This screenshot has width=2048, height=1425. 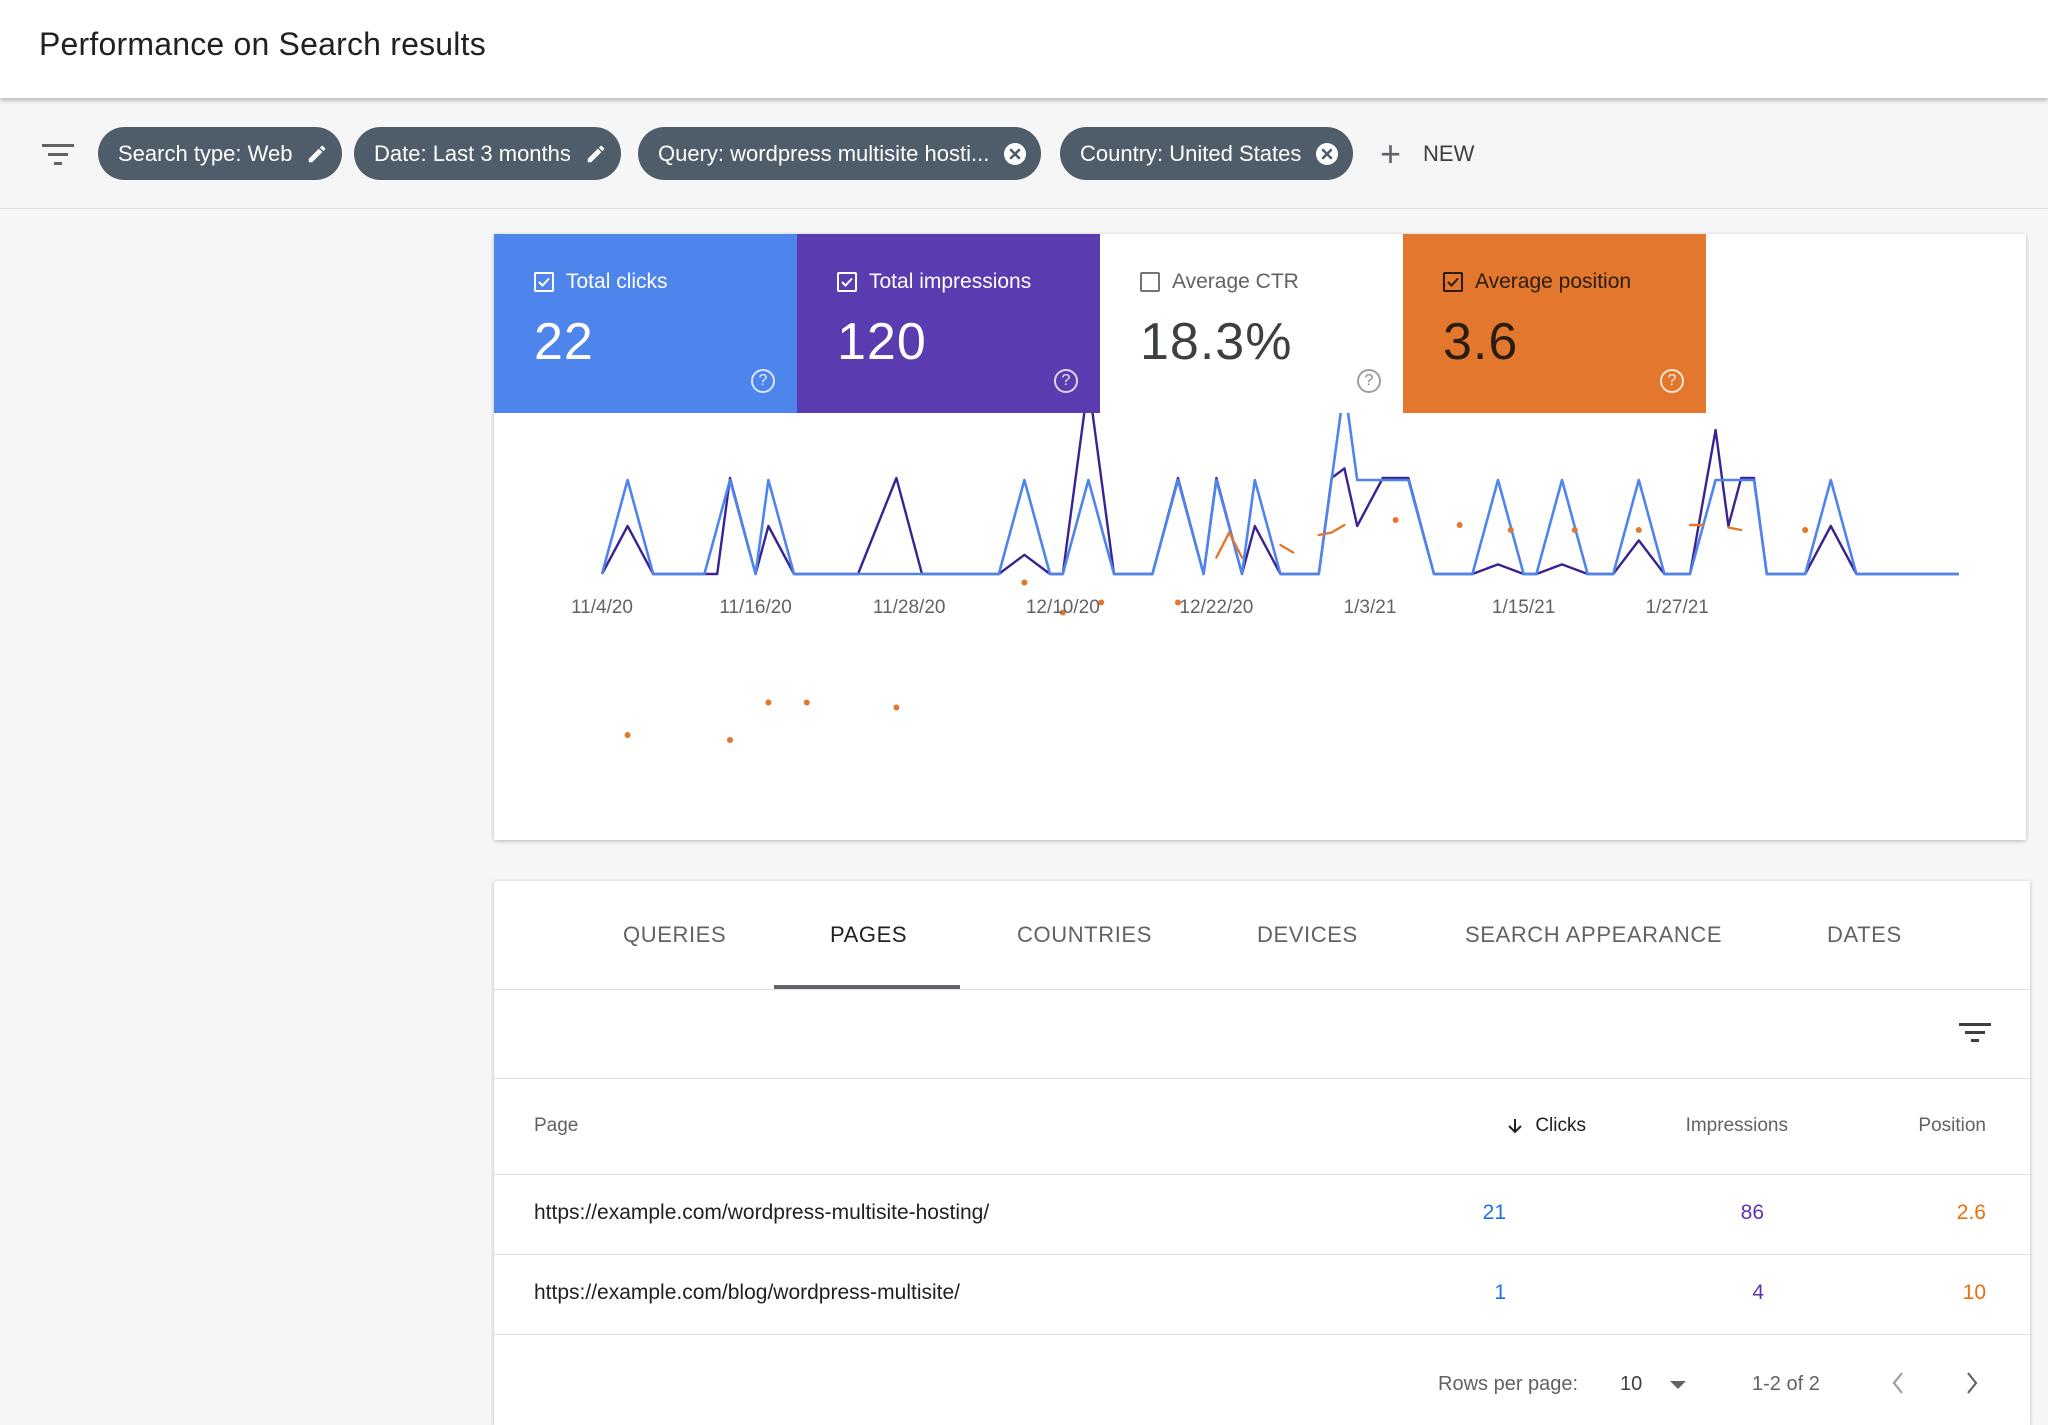 What do you see at coordinates (1515, 1126) in the screenshot?
I see `sort-down-icon` at bounding box center [1515, 1126].